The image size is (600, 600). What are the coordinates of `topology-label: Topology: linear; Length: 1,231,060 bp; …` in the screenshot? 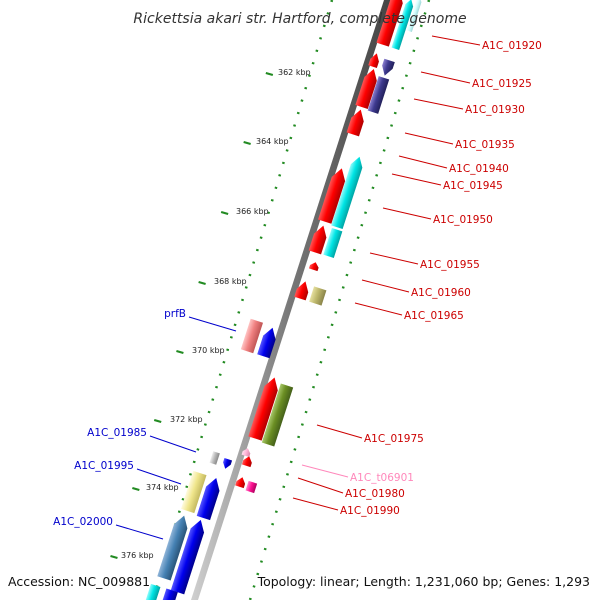 It's located at (423, 581).